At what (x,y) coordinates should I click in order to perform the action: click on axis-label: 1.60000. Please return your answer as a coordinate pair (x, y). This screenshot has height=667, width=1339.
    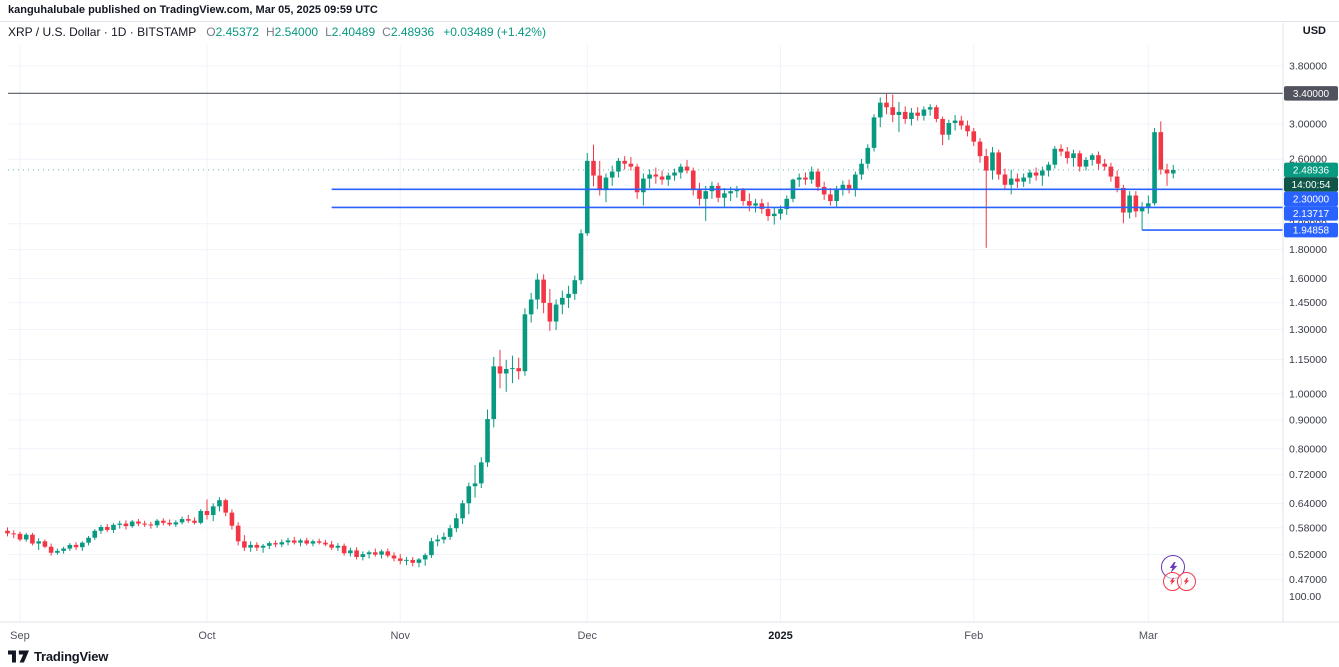
    Looking at the image, I should click on (1308, 279).